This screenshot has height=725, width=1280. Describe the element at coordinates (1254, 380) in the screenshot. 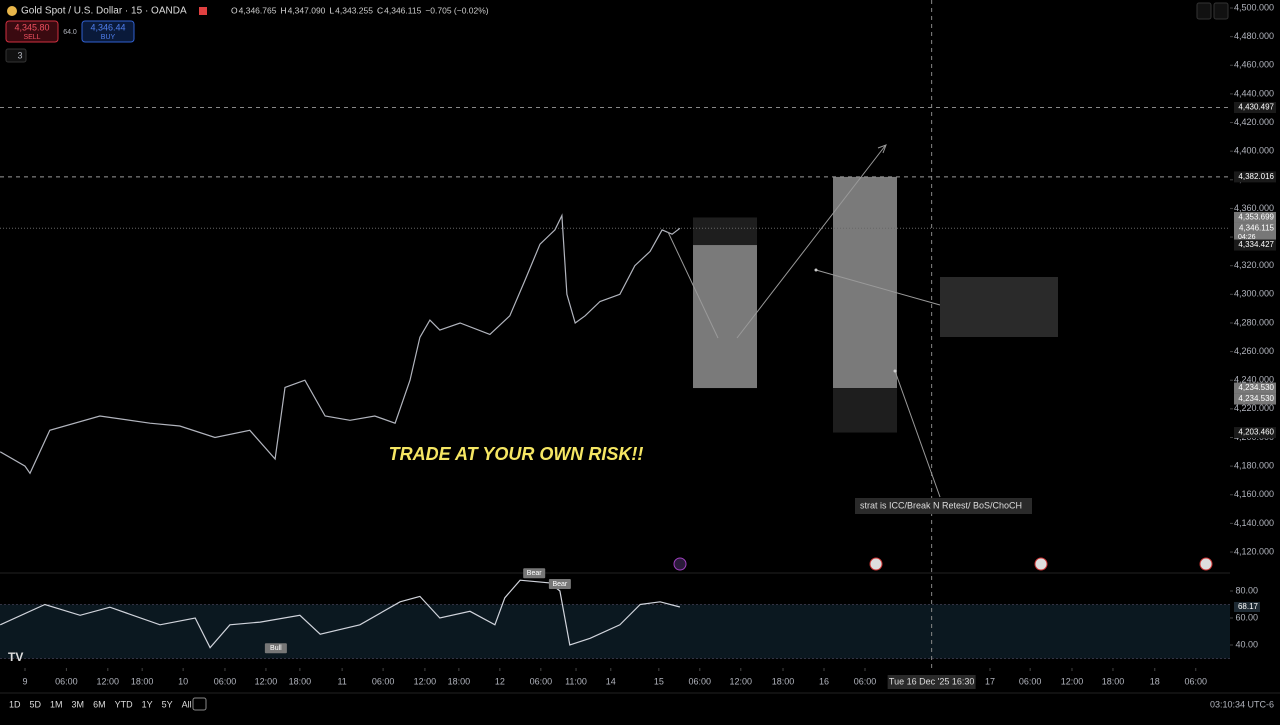

I see `y-tick-label: 4,240.000` at that location.